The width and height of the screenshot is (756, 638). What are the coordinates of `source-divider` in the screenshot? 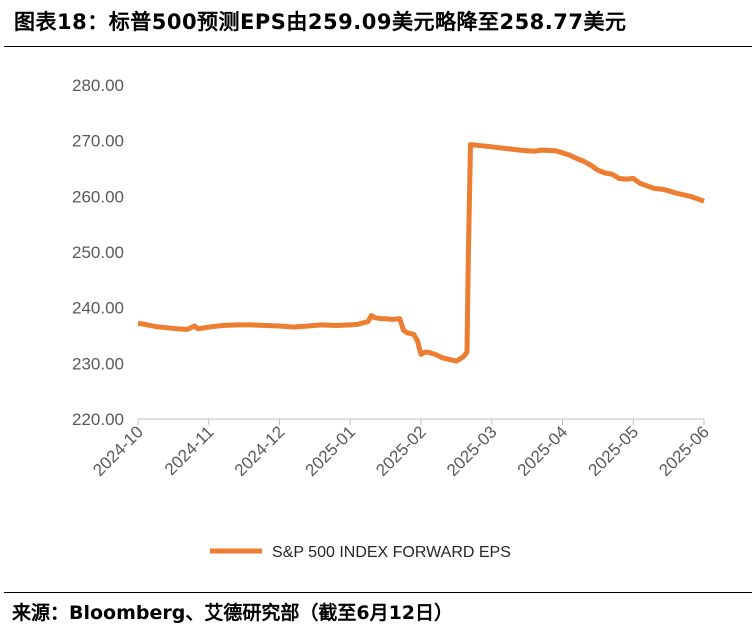 It's located at (378, 592).